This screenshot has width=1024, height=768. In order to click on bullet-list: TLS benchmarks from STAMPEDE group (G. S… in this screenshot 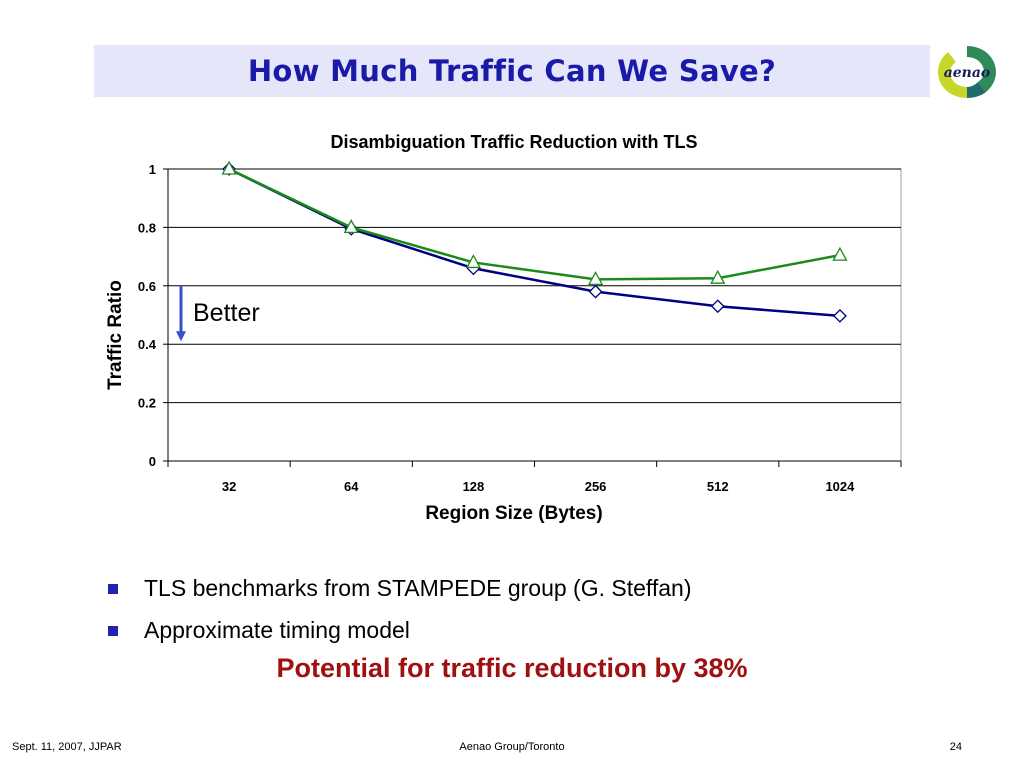, I will do `click(399, 614)`.